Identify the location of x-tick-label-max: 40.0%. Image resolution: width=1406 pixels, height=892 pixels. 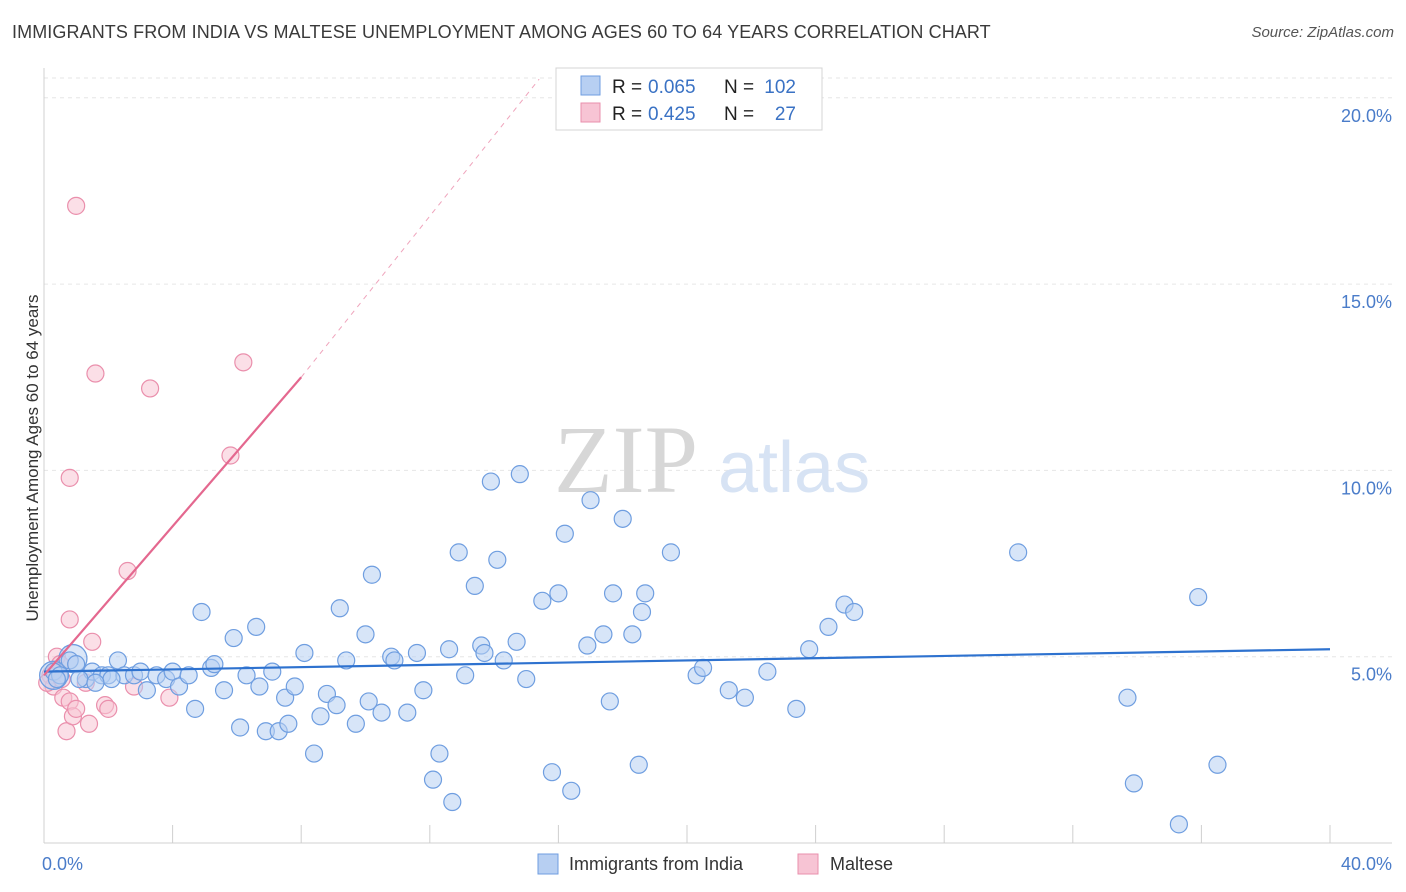
(1366, 864).